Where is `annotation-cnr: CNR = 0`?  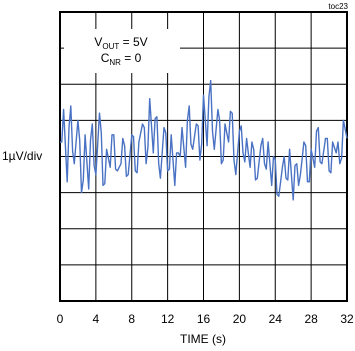 annotation-cnr: CNR = 0 is located at coordinates (121, 59).